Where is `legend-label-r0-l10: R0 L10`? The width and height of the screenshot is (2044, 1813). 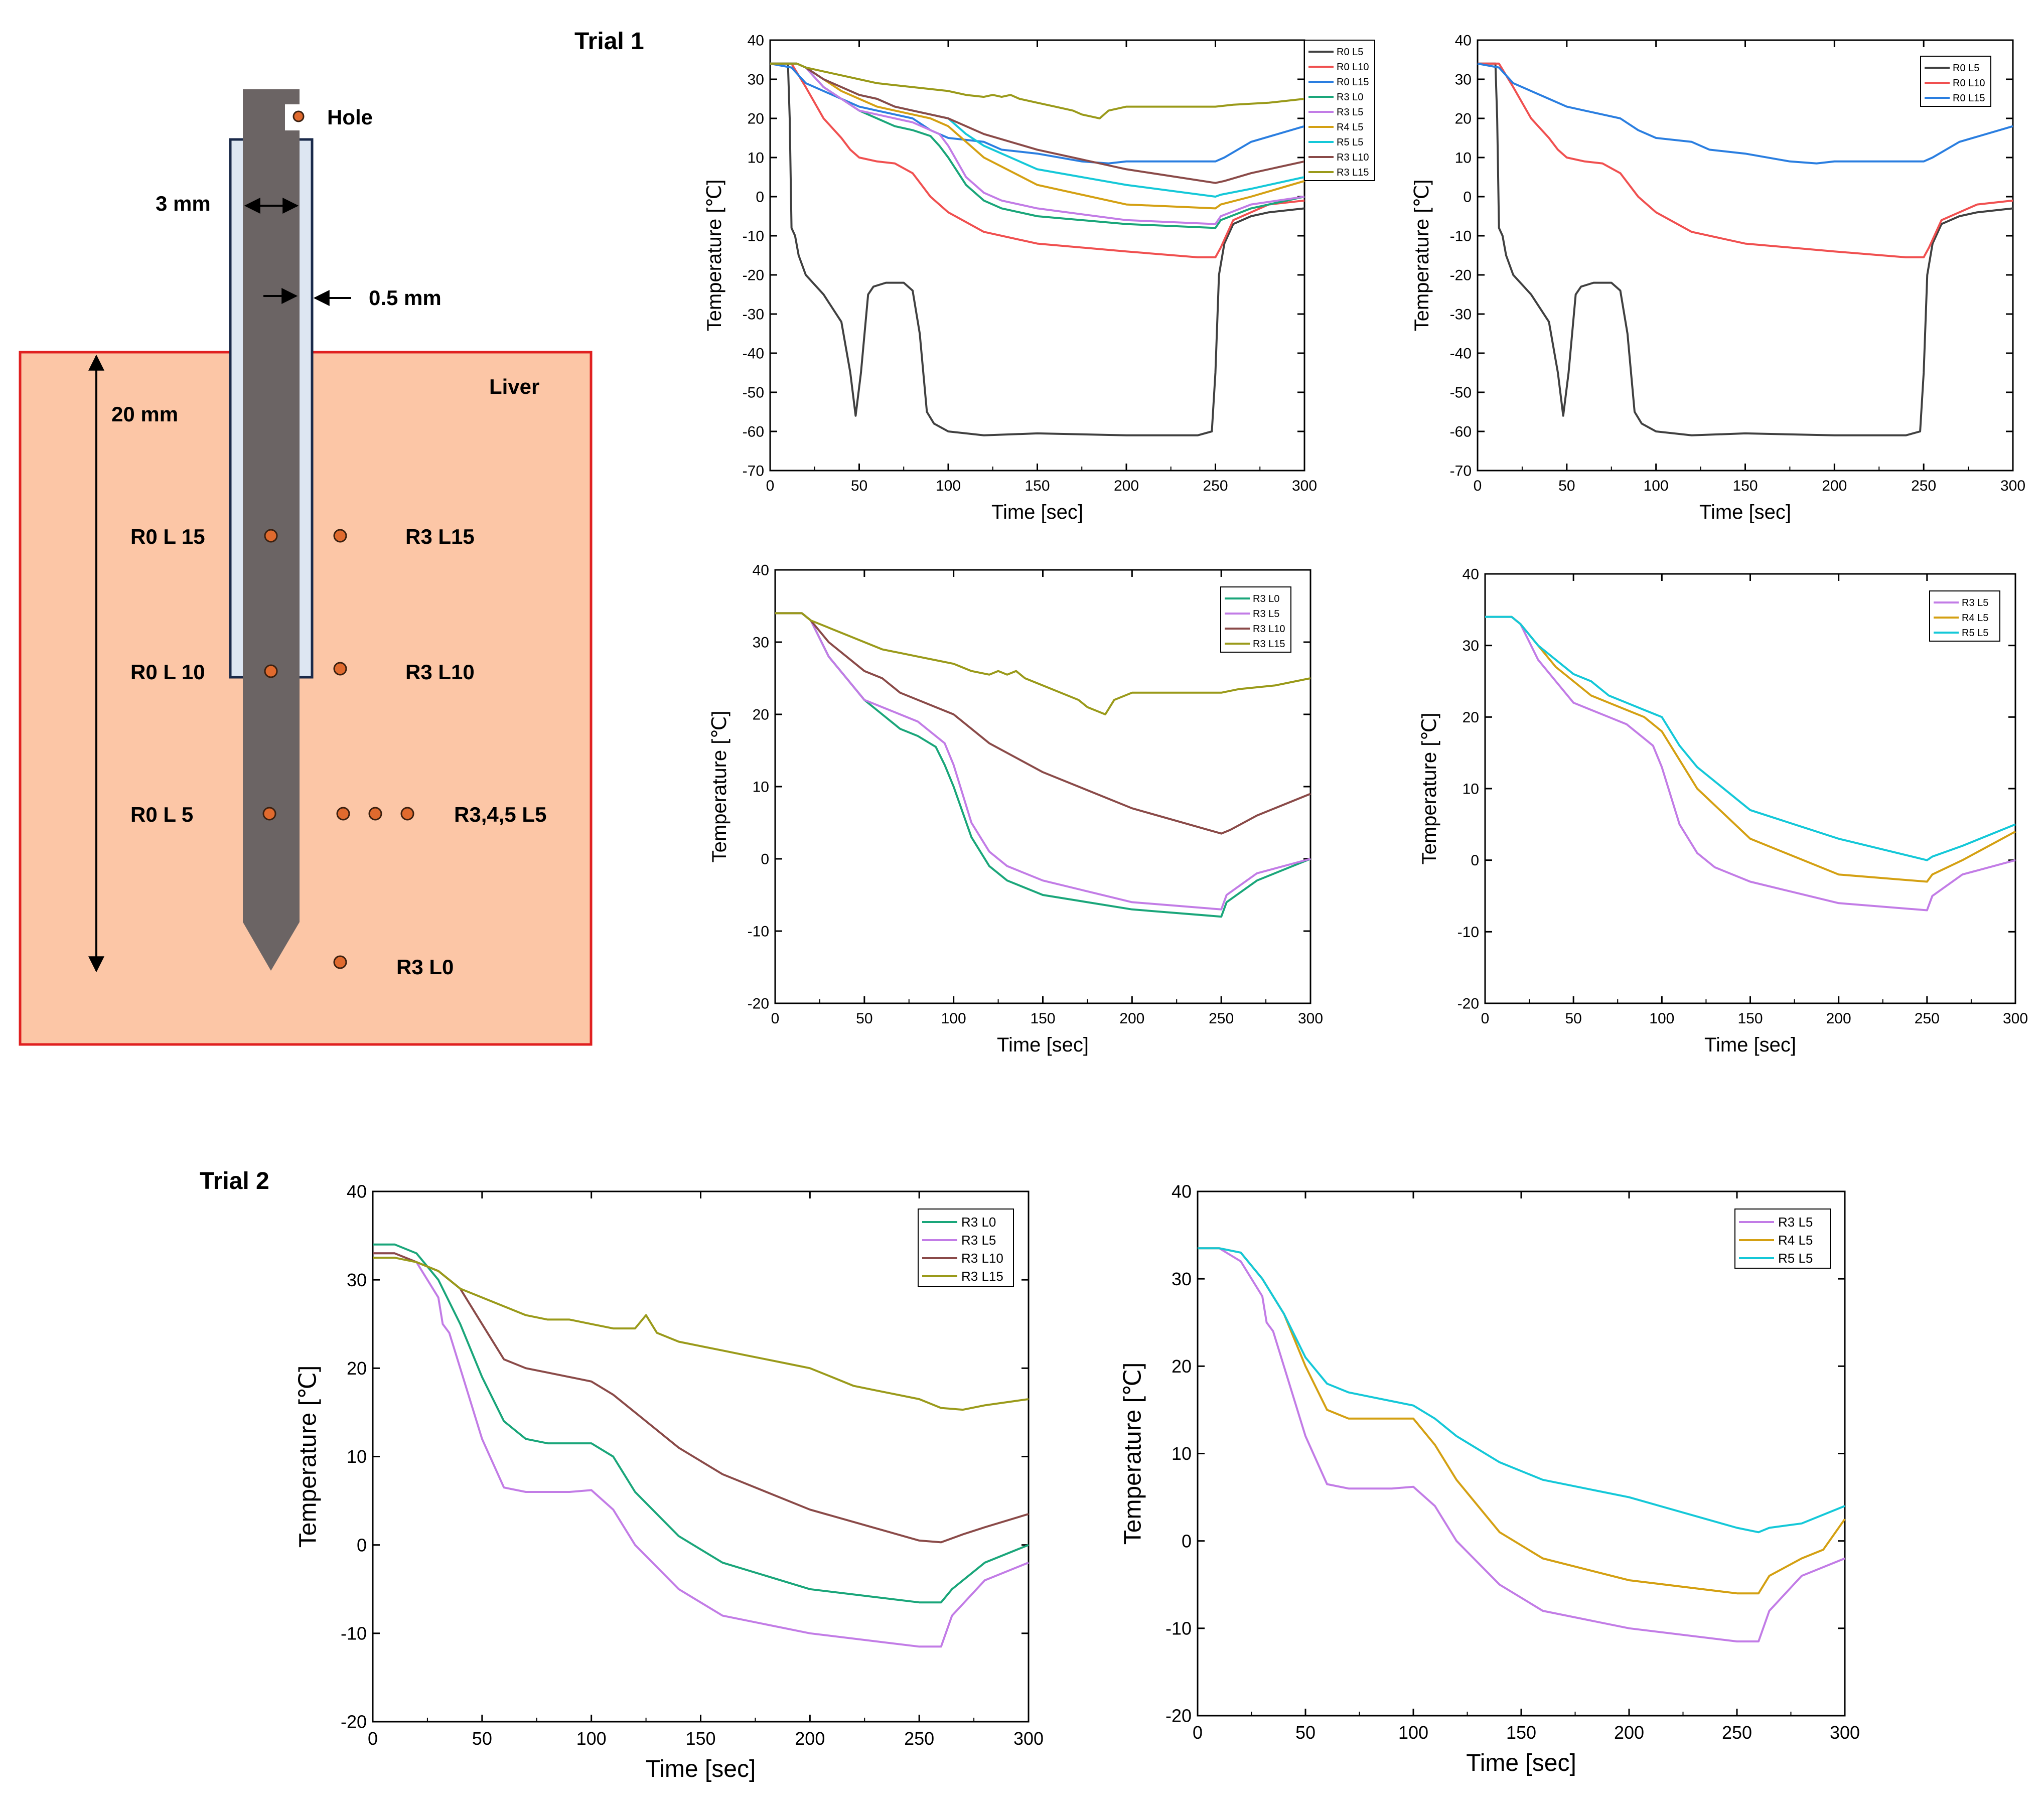 legend-label-r0-l10: R0 L10 is located at coordinates (1969, 83).